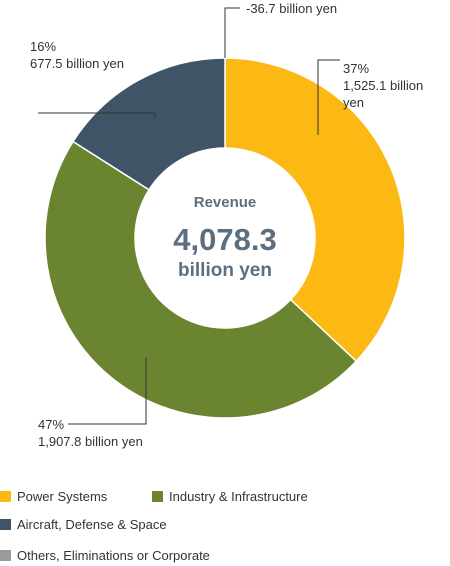  Describe the element at coordinates (238, 496) in the screenshot. I see `legend-label: Industry & Infrastructure` at that location.